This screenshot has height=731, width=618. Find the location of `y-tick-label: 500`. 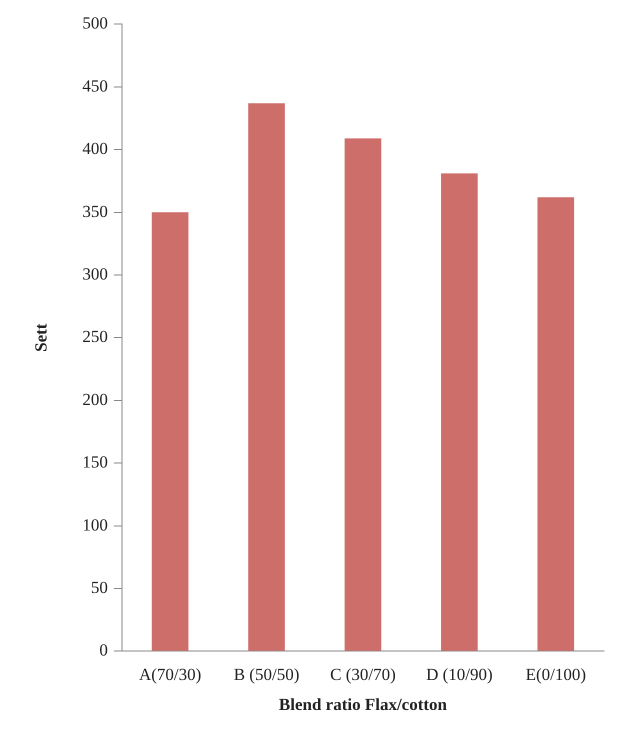

y-tick-label: 500 is located at coordinates (95, 23).